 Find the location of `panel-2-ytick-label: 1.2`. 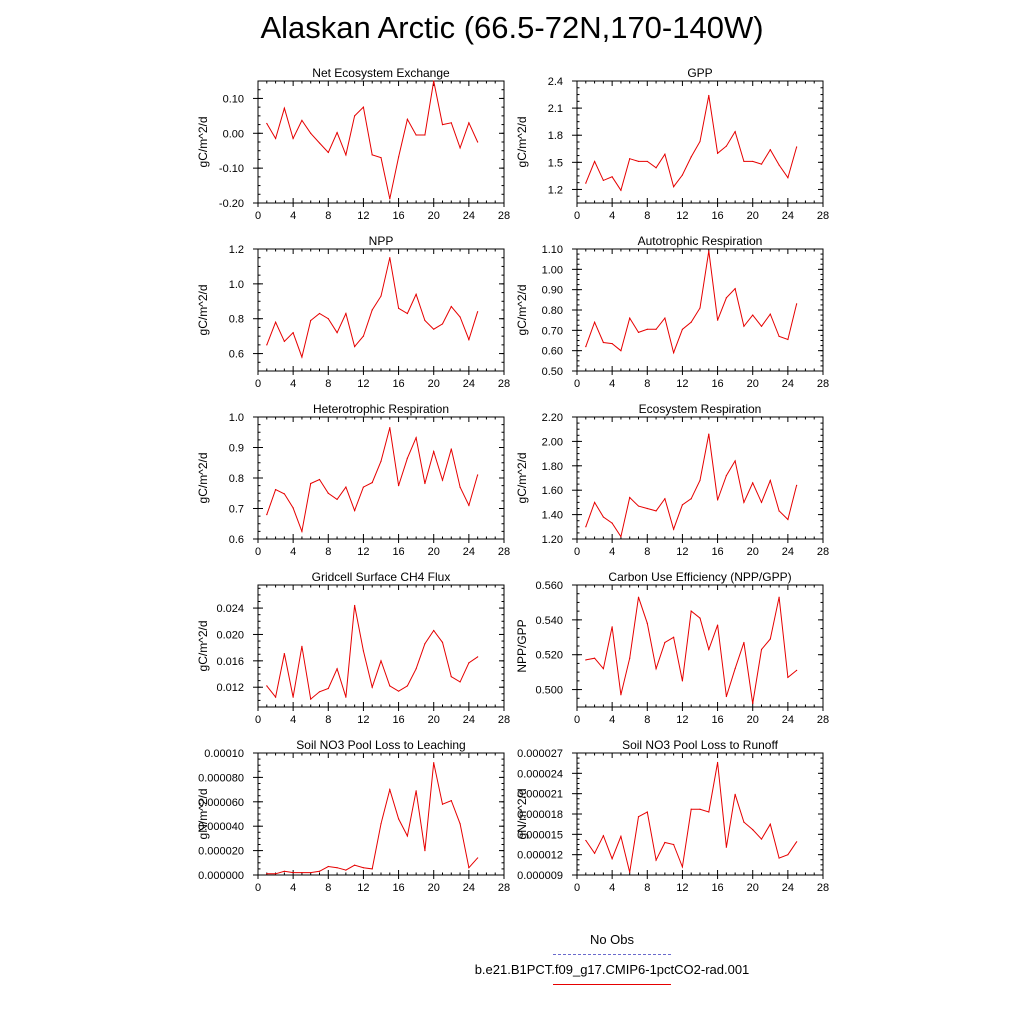

panel-2-ytick-label: 1.2 is located at coordinates (555, 190).